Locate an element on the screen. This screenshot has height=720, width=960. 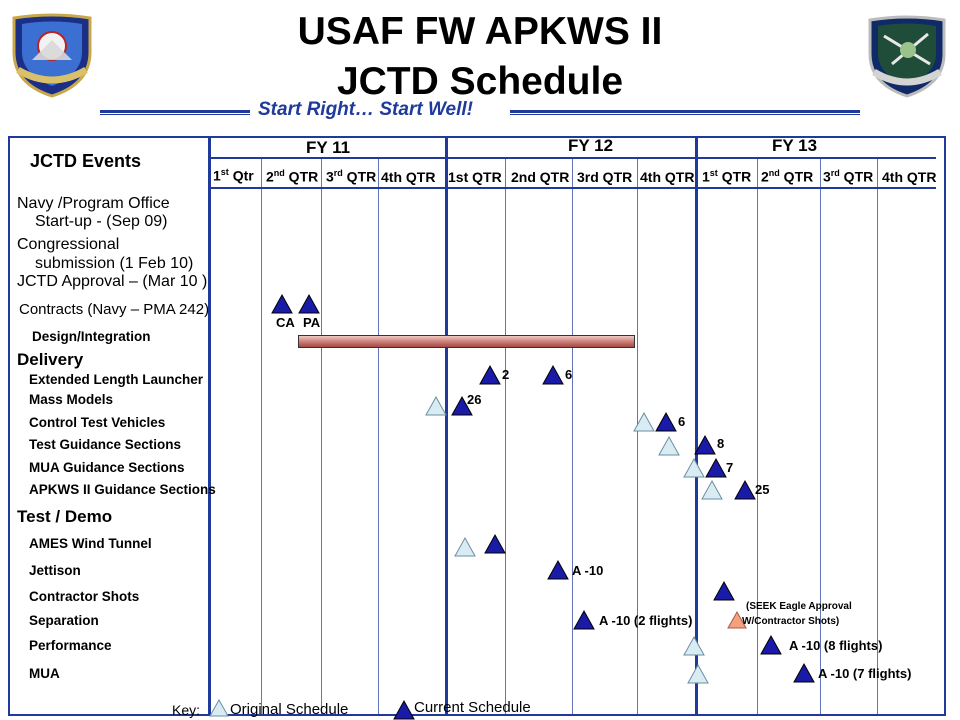
test-item: Contractor Shots is located at coordinates (84, 596).